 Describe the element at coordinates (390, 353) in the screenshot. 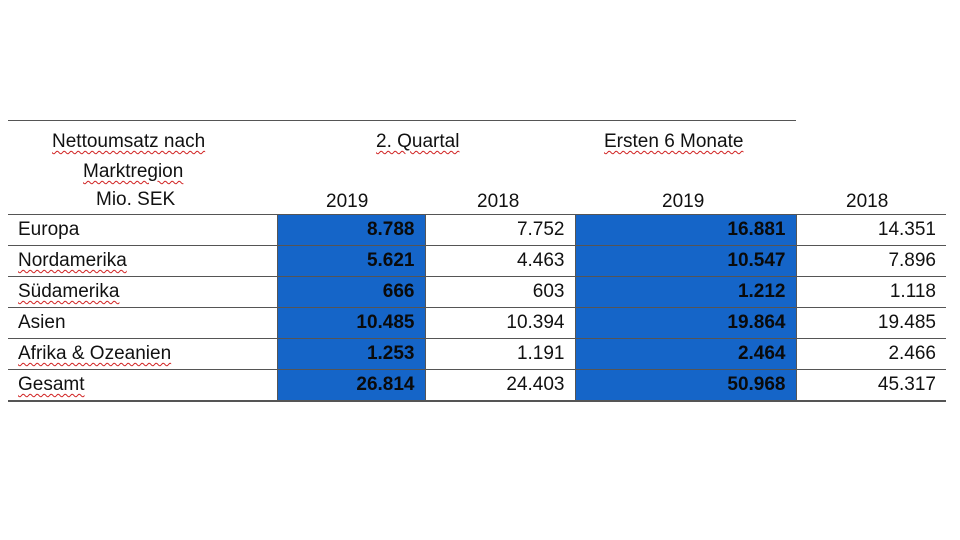

I see `q2-2019-cell-text: 1.253` at that location.